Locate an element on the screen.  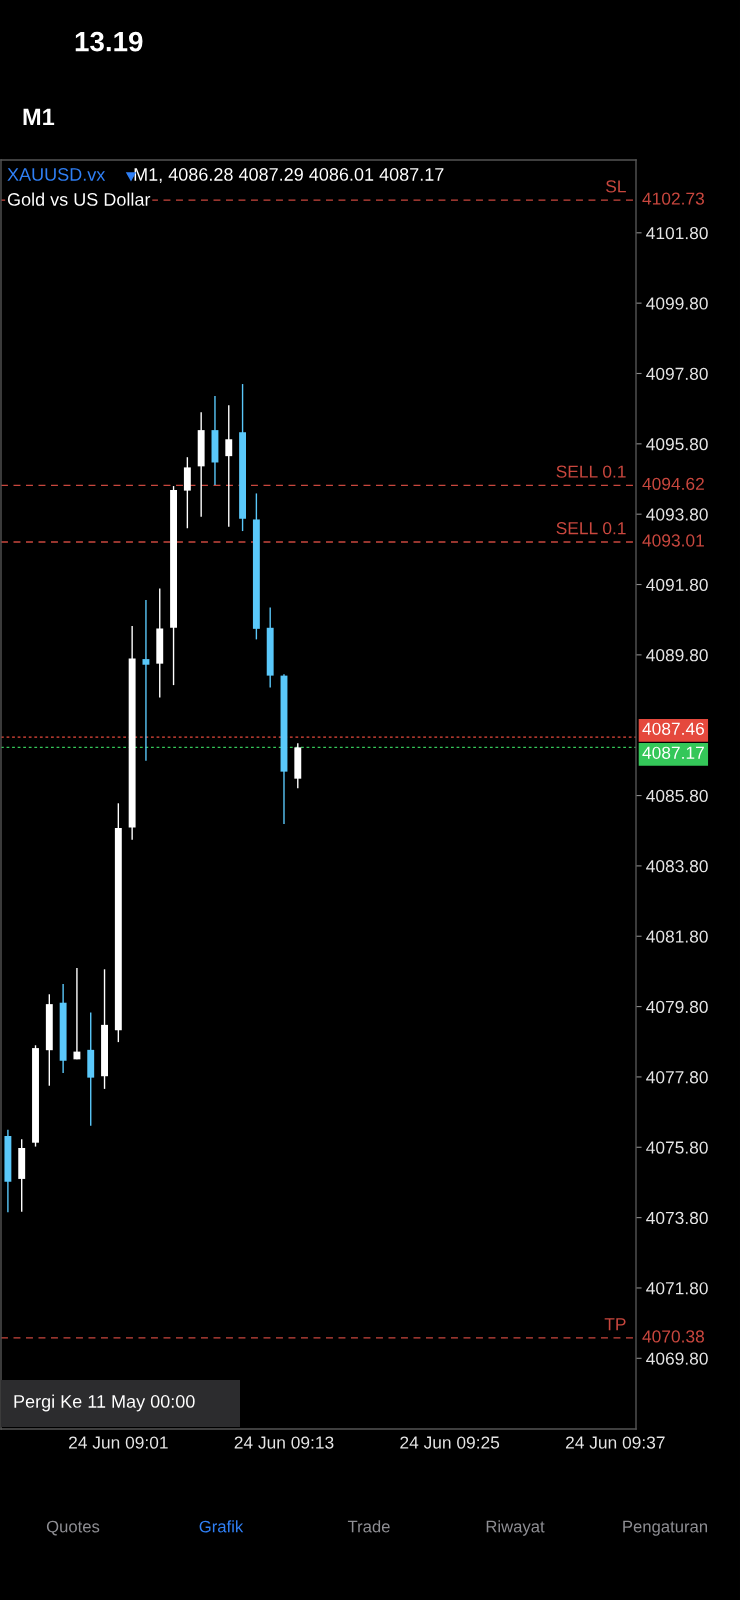
text: Pengaturan is located at coordinates (665, 1528).